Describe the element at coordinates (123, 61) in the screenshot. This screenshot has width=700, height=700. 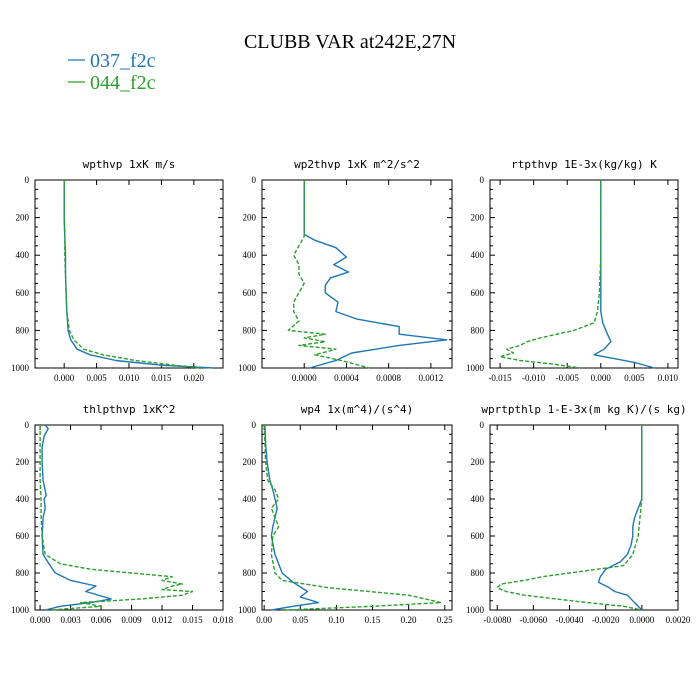
I see `legend-label-1: 037_f2c` at that location.